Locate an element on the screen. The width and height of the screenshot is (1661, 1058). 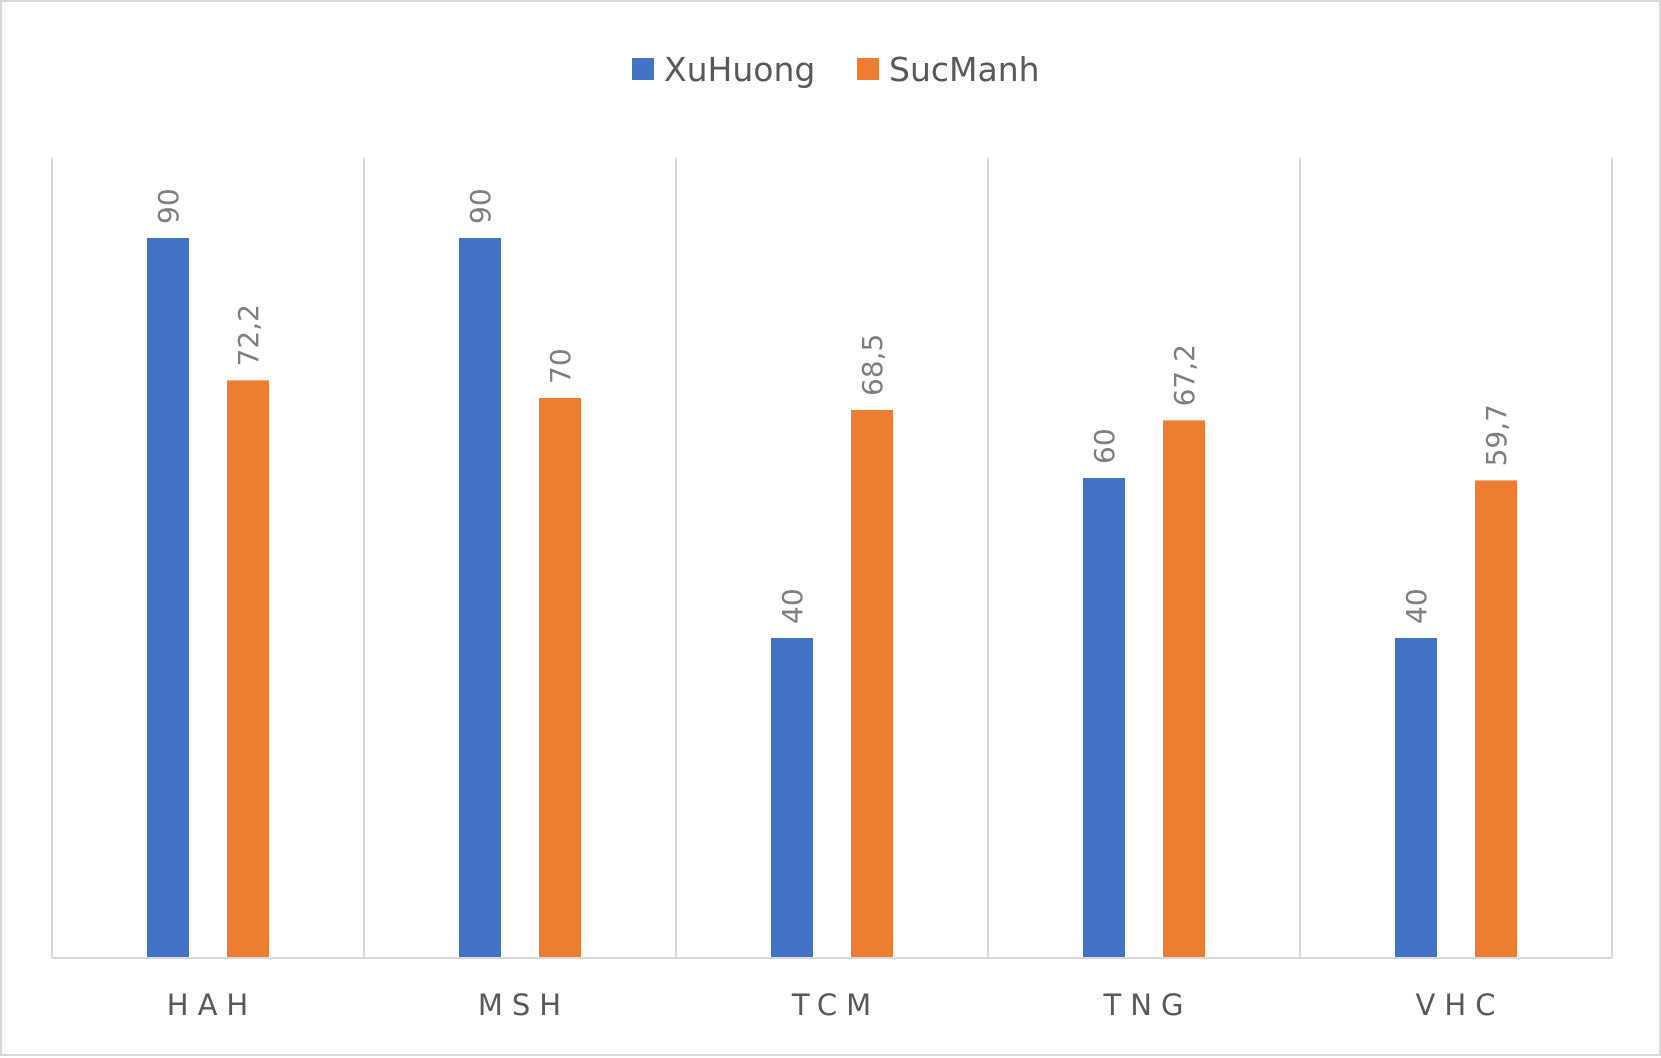
bar-XuHuong-TCM is located at coordinates (792, 798).